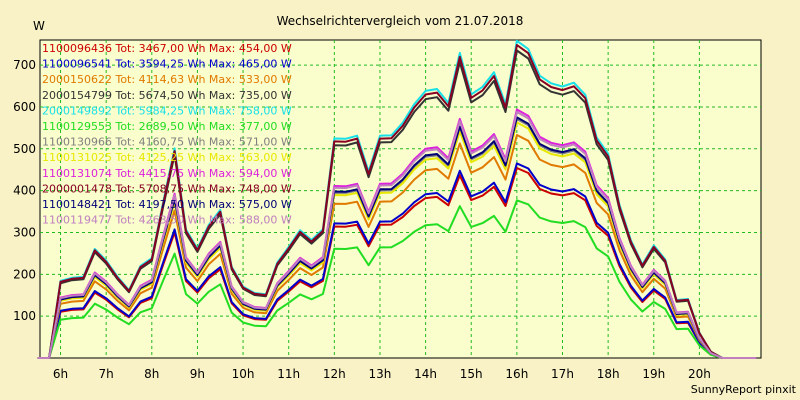 The height and width of the screenshot is (400, 800). Describe the element at coordinates (167, 157) in the screenshot. I see `legend-entry: 1100131025 Tot: 4125,25 Wh Max: 563,00 W` at that location.